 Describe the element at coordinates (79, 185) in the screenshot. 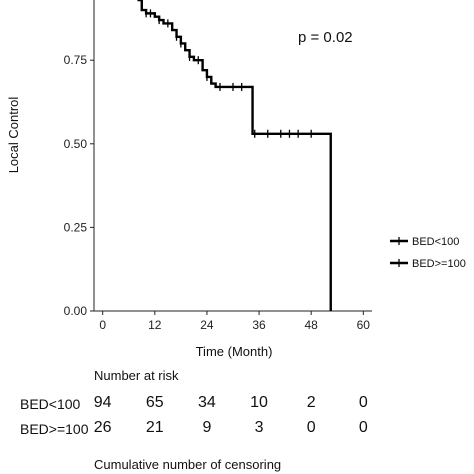

I see `y-ticks: 0.00 0.25 0.50 0.75` at that location.